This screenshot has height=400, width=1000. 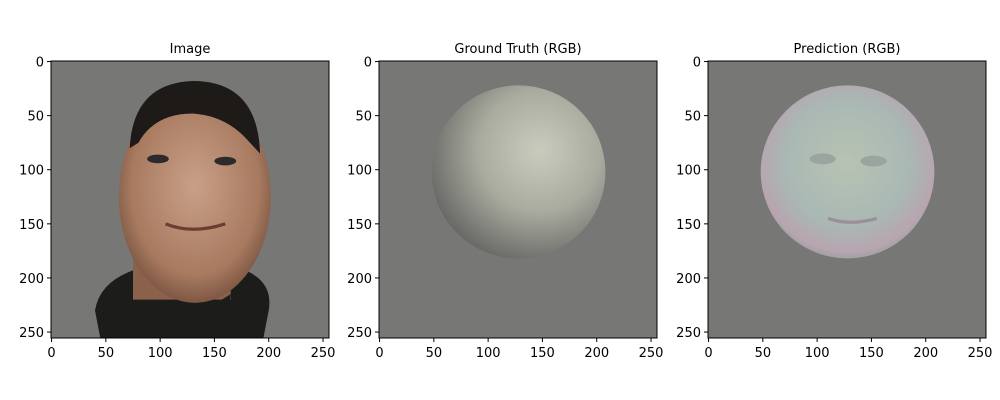 I want to click on panel-title: Ground Truth (RGB), so click(x=517, y=49).